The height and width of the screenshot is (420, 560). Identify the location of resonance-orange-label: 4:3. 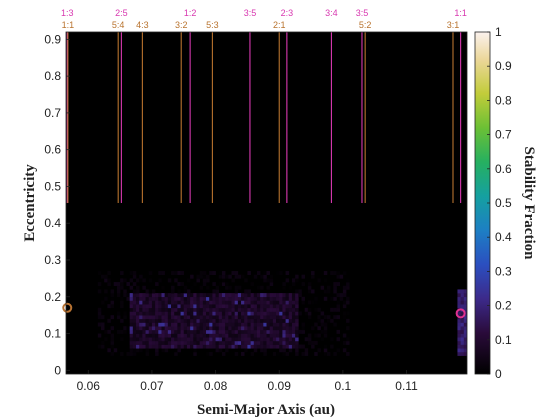
(142, 25).